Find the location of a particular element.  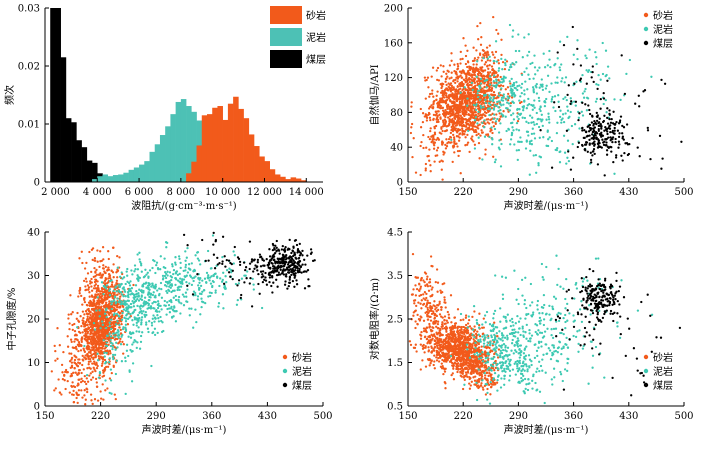

y-tick-label: 0 is located at coordinates (37, 183).